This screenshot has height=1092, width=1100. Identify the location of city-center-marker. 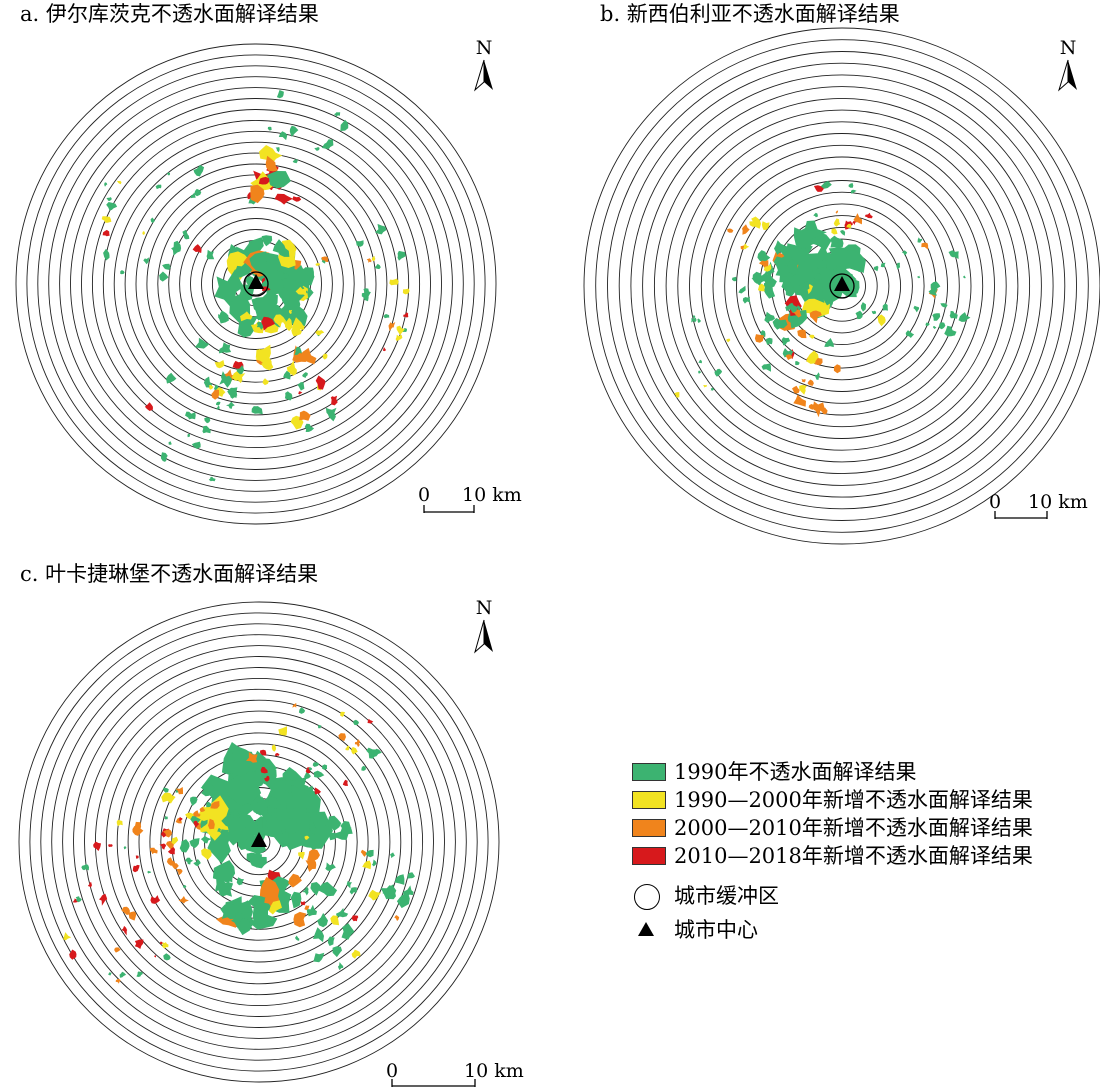
(842, 283).